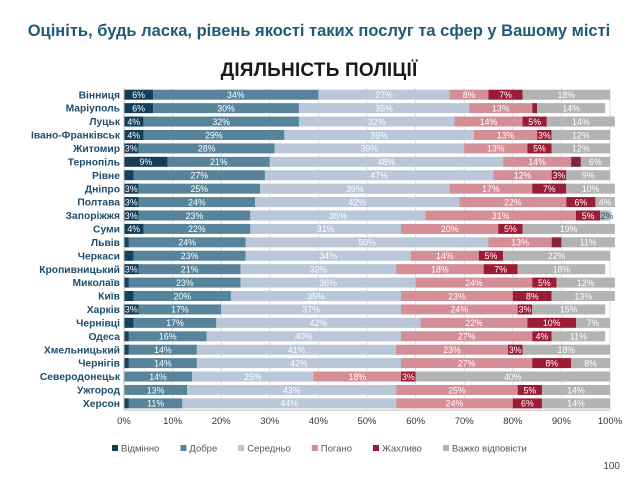 The width and height of the screenshot is (638, 479). Describe the element at coordinates (326, 229) in the screenshot. I see `data-label: 31%` at that location.